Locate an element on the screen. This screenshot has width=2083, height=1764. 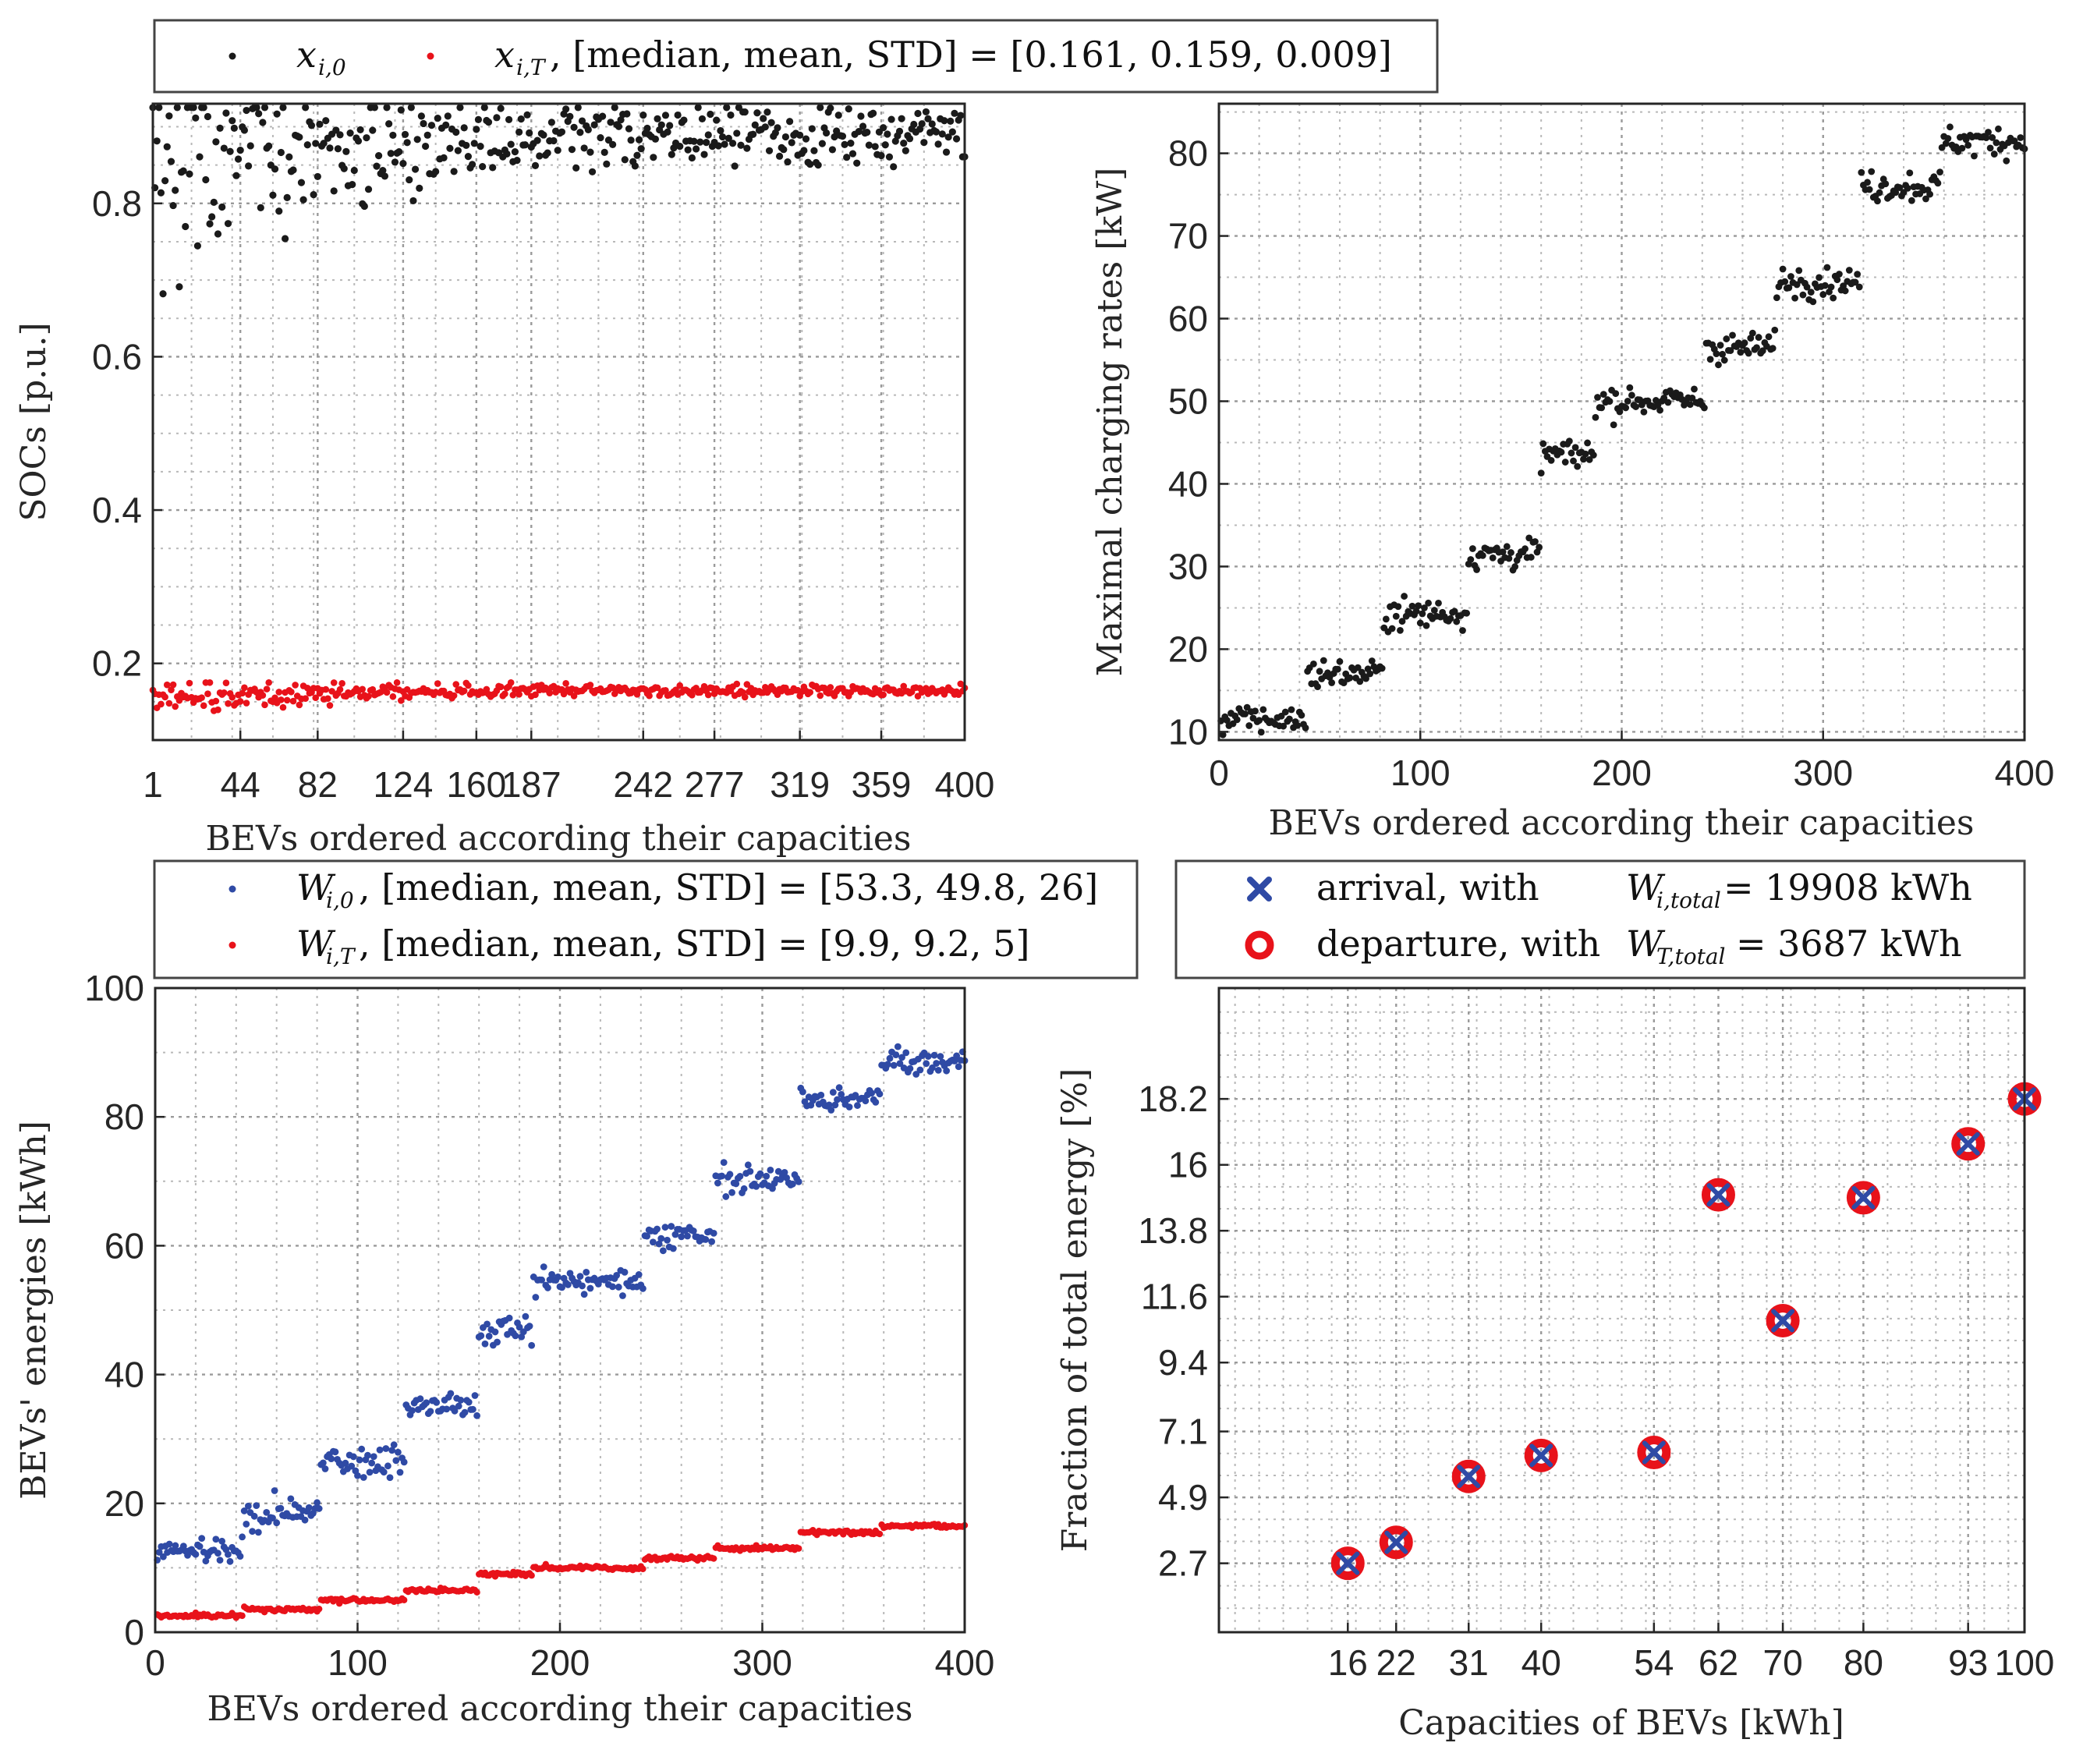
y-tick-label: 0.2 is located at coordinates (117, 663).